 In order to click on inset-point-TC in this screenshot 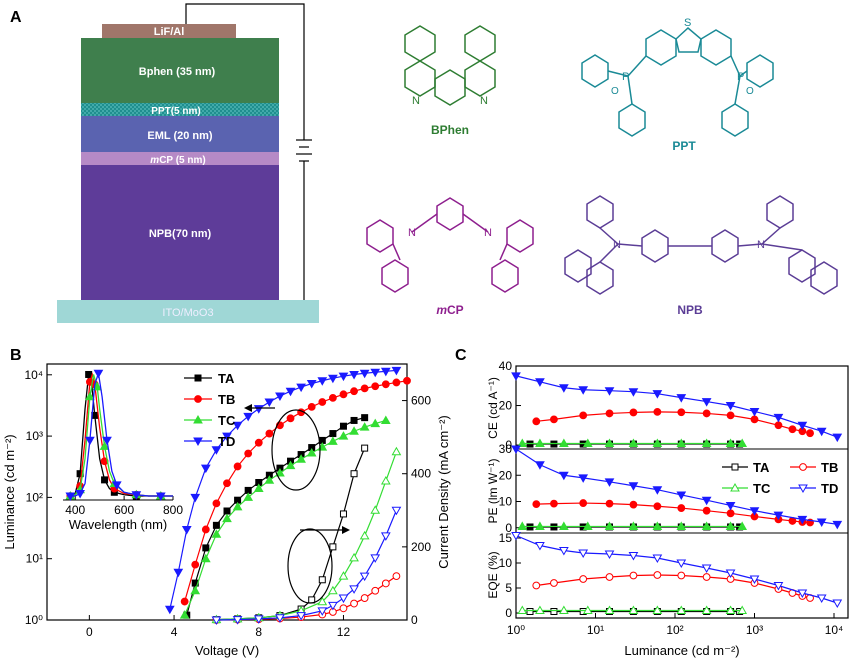, I will do `click(104, 445)`.